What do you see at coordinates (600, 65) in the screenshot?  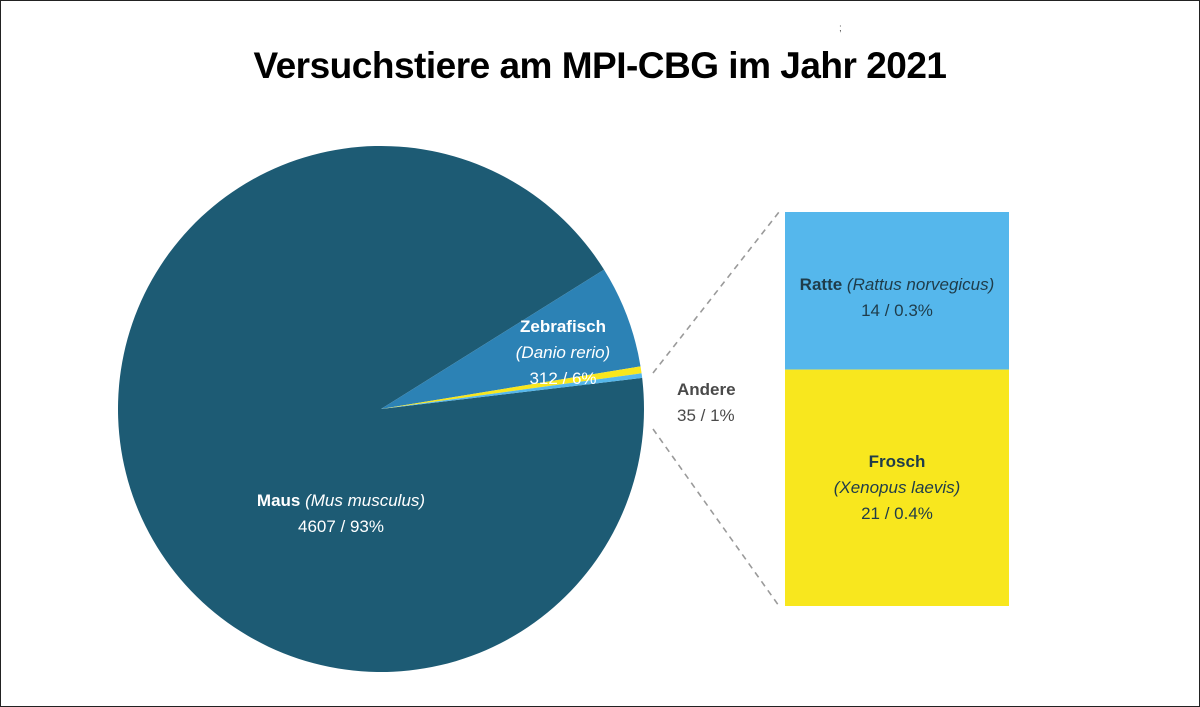 I see `chart-title: Versuchstiere am MPI-CBG im Jahr 2021` at bounding box center [600, 65].